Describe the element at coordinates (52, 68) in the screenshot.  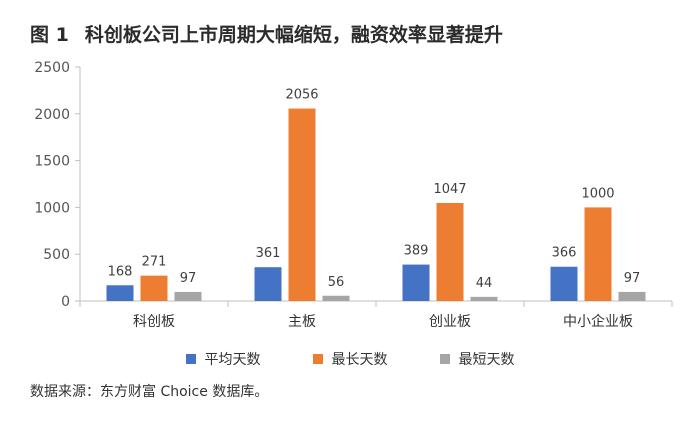
I see `y-tick-label-5: 2500` at that location.